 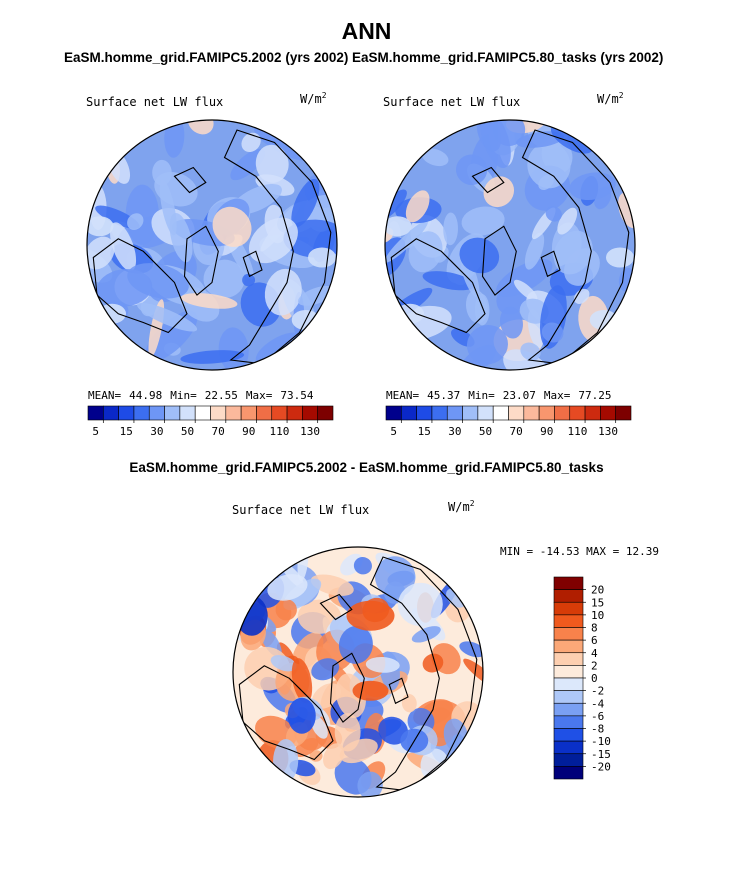 What do you see at coordinates (221, 395) in the screenshot?
I see `panel1-min-value: 22.55` at bounding box center [221, 395].